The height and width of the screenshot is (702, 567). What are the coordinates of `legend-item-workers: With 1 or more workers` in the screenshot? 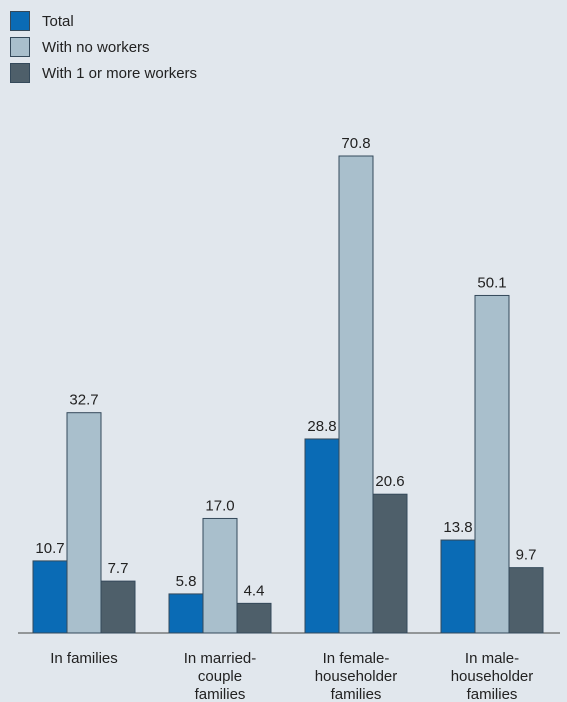 It's located at (103, 73).